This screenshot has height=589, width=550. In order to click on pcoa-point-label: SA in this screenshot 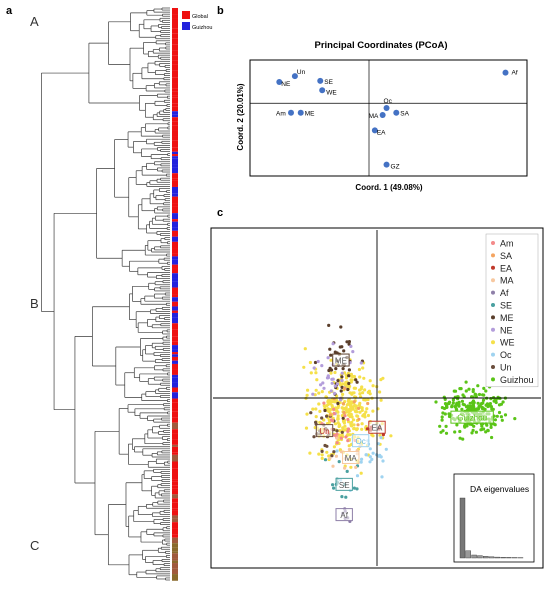, I will do `click(404, 114)`.